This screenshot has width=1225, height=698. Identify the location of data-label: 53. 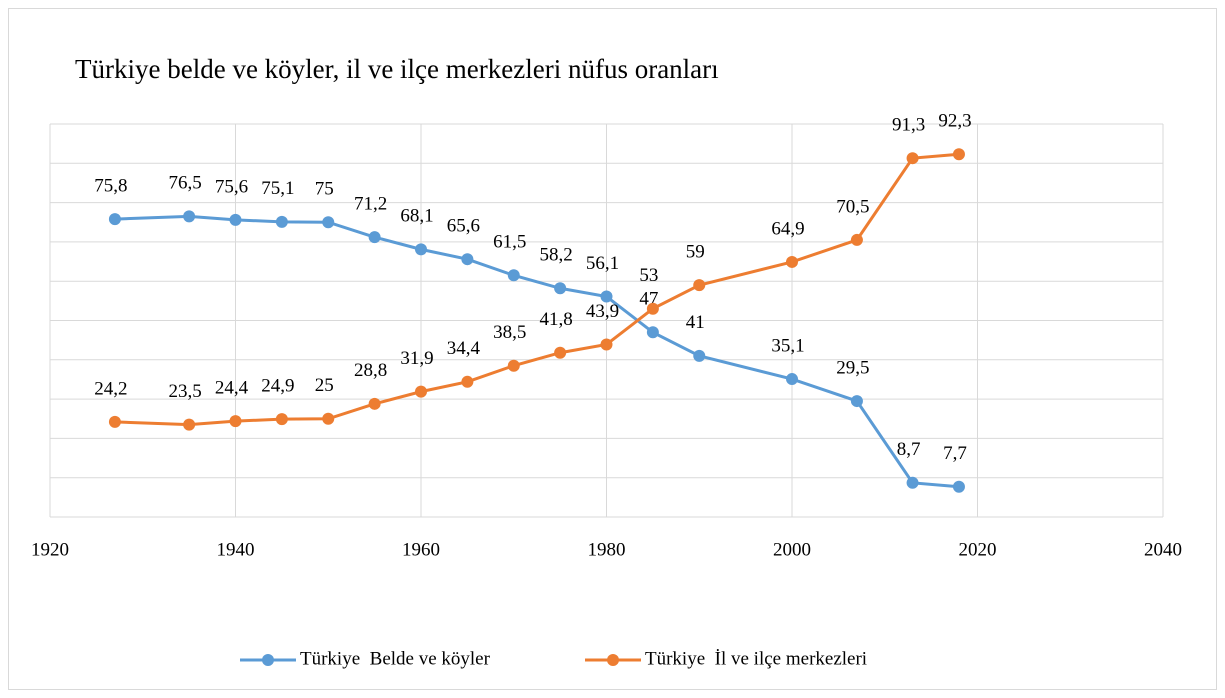
(648, 275).